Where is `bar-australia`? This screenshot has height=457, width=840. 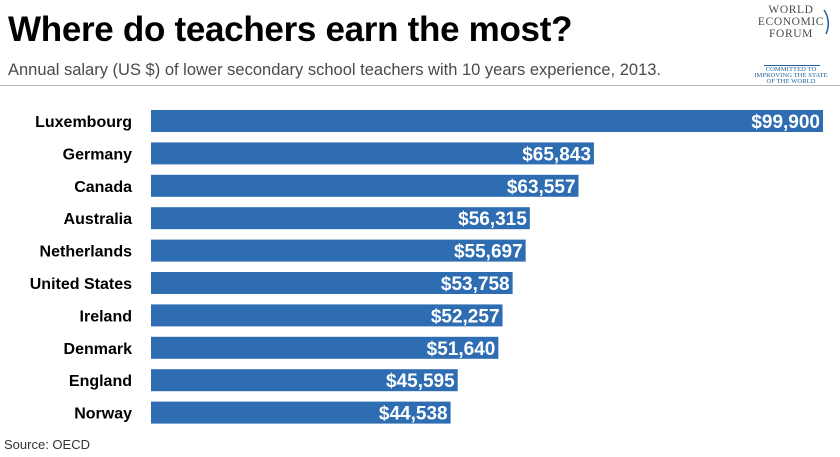 bar-australia is located at coordinates (340, 218).